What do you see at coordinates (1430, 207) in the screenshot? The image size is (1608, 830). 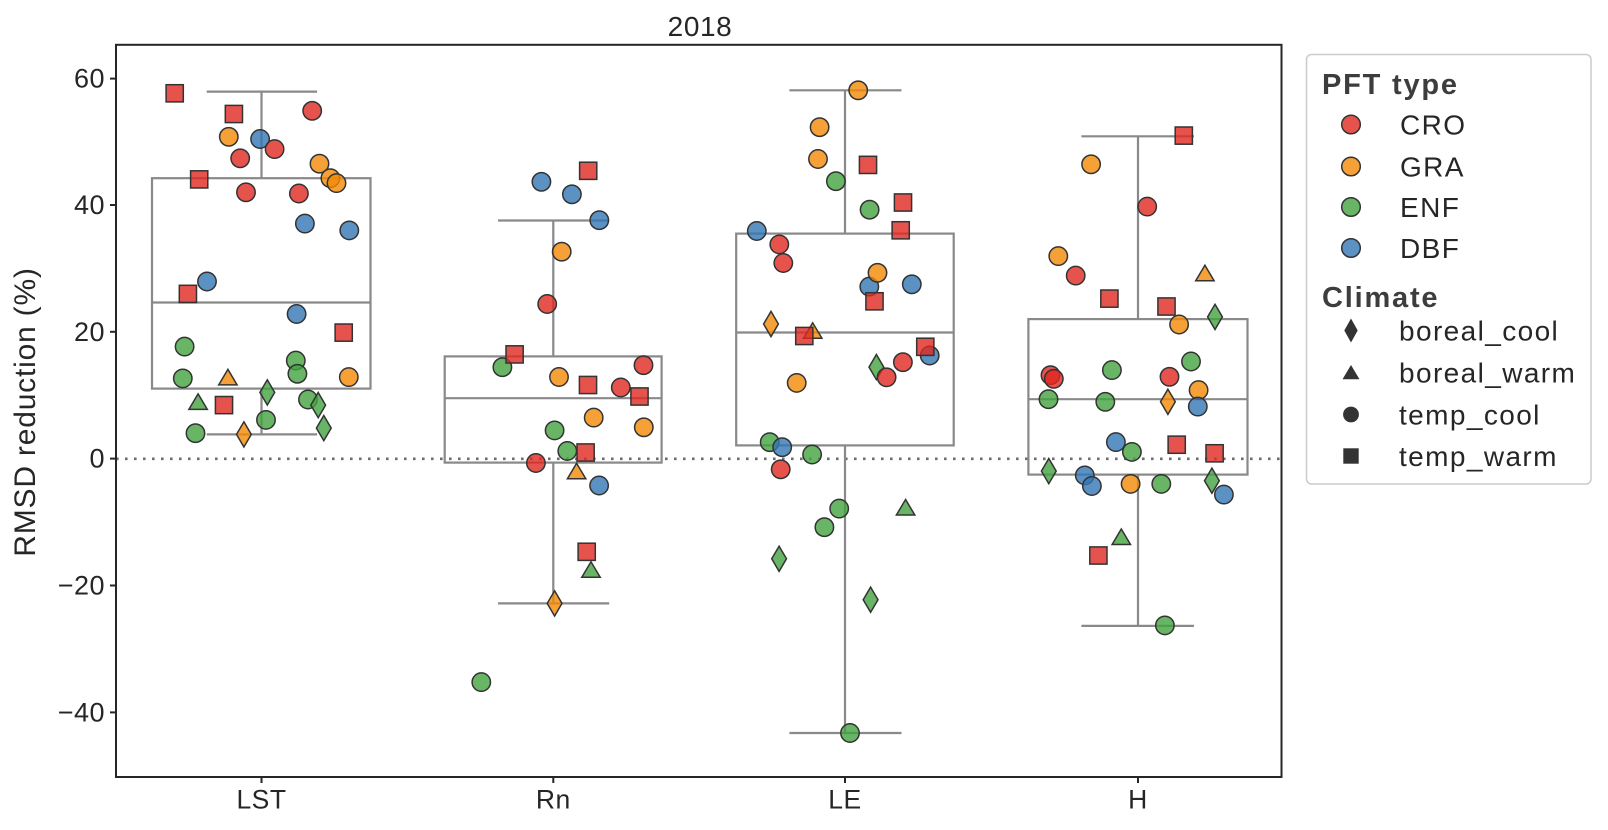 I see `svg-text: ENF` at bounding box center [1430, 207].